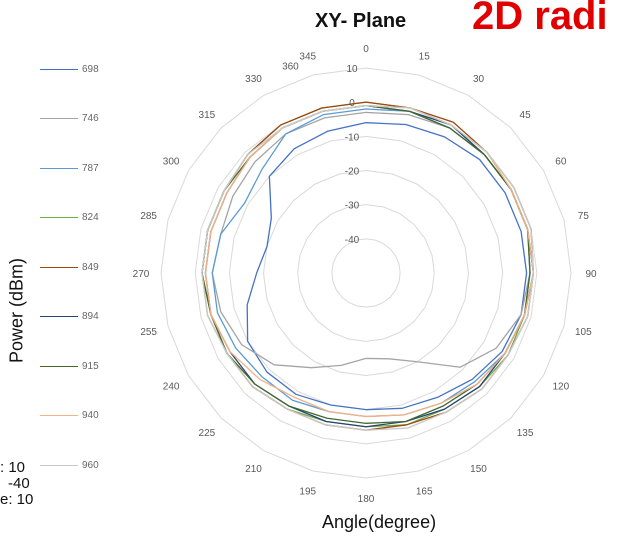  I want to click on angle-tick-label: 15, so click(425, 57).